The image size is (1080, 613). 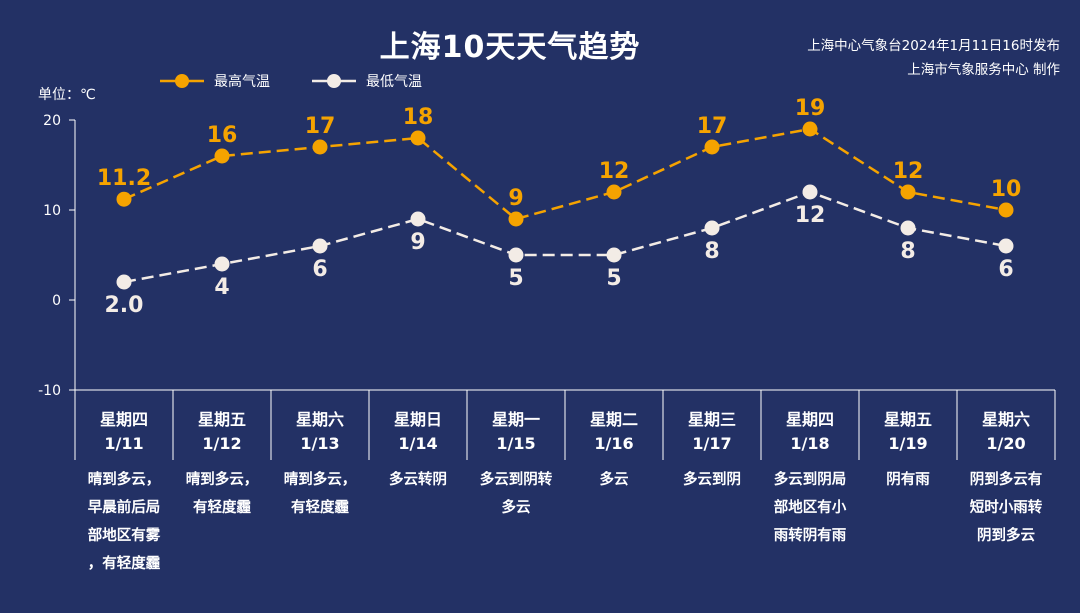 I want to click on weather-line: 多云, so click(x=516, y=508).